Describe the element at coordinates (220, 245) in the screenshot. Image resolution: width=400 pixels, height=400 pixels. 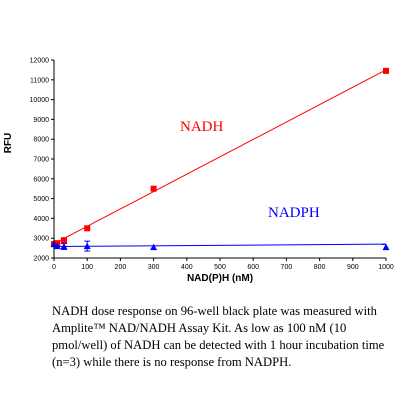
I see `fit-line-nadph` at that location.